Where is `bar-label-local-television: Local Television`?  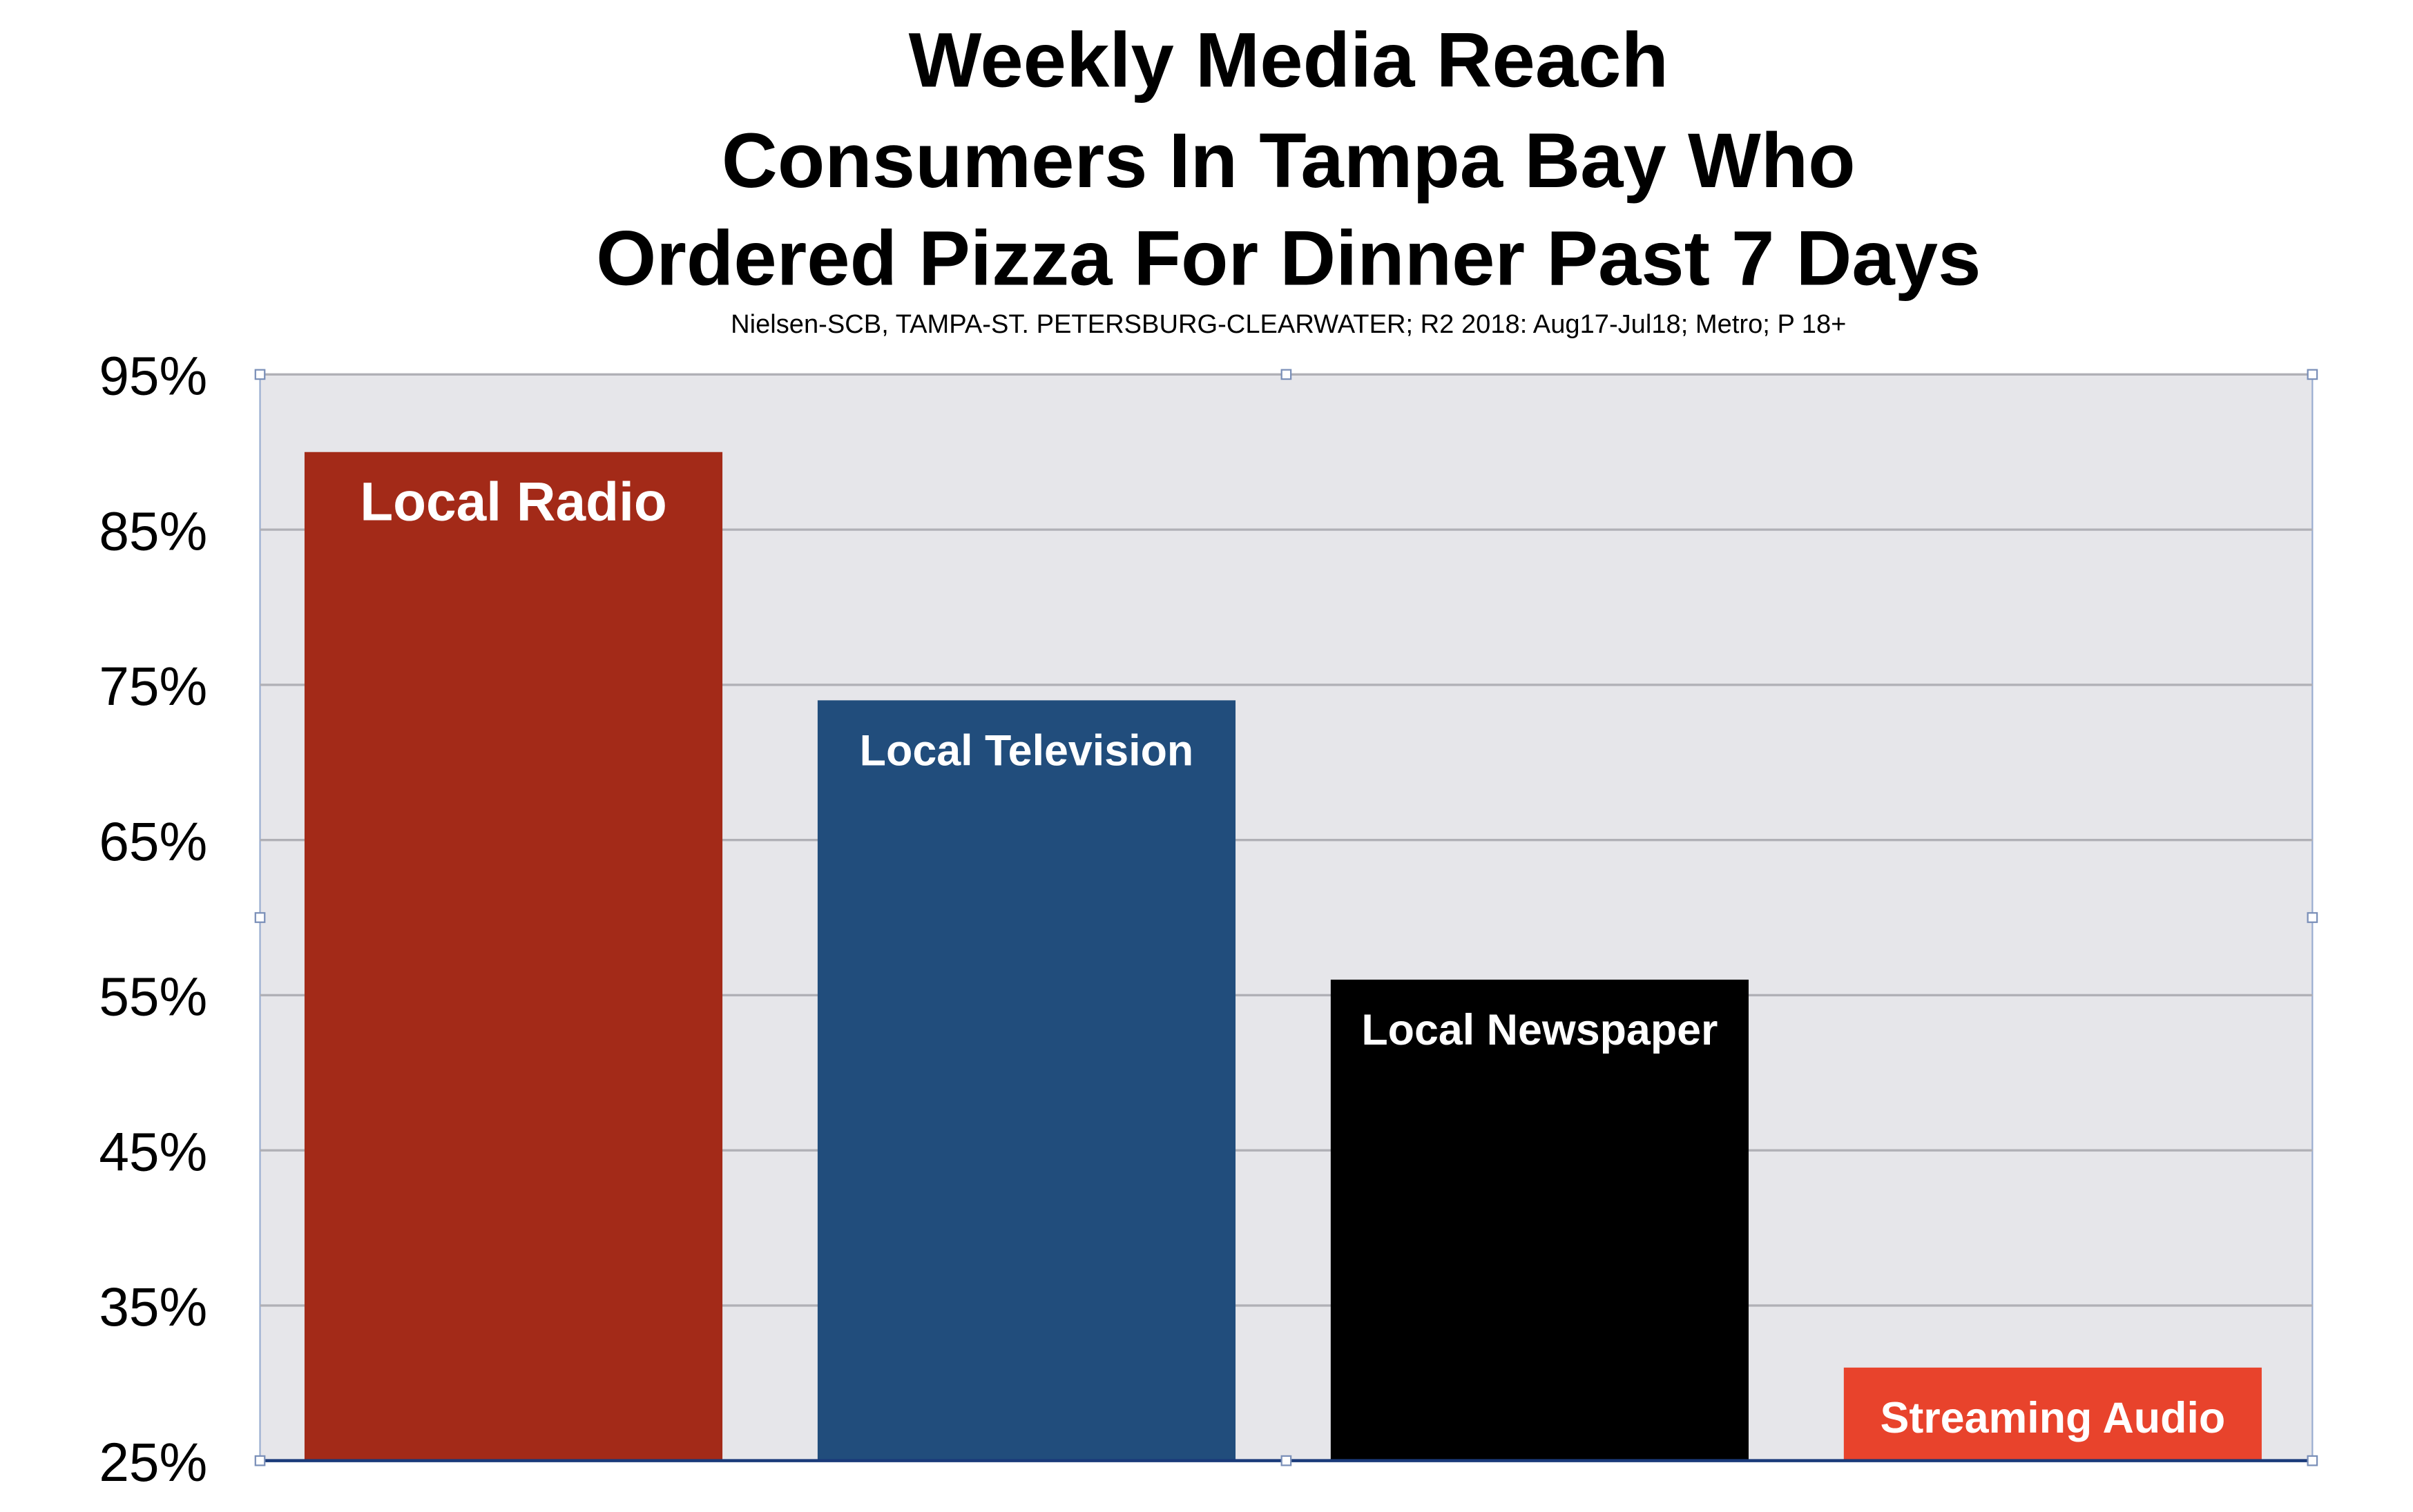
bar-label-local-television: Local Television is located at coordinates (1027, 750).